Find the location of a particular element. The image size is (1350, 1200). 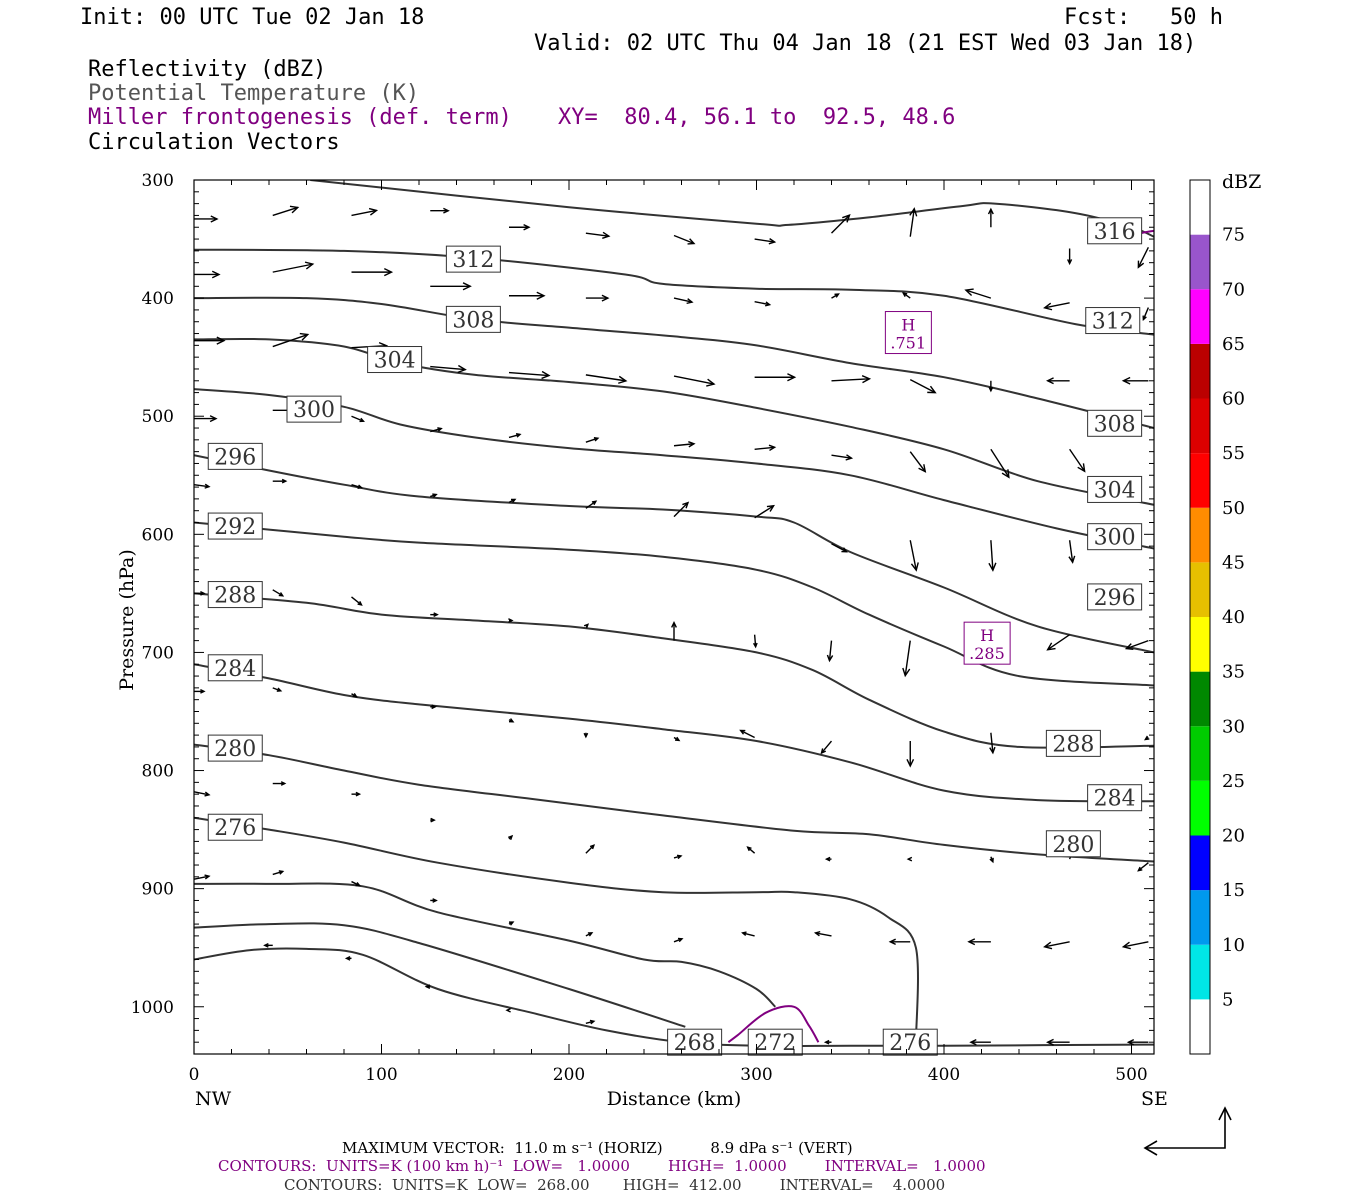

frontogenesis-max-box is located at coordinates (987, 643).